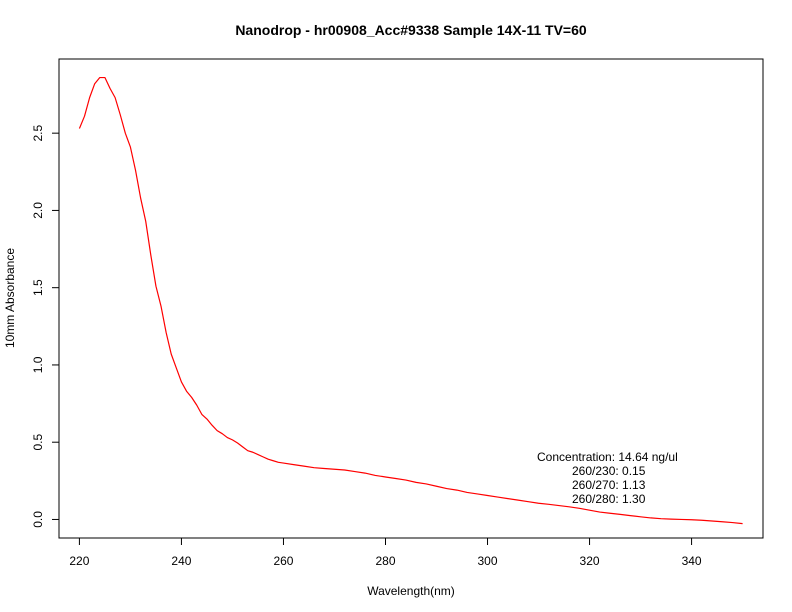 This screenshot has height=612, width=792. I want to click on annotation-ratio-260-280: 260/280: 1.30, so click(609, 499).